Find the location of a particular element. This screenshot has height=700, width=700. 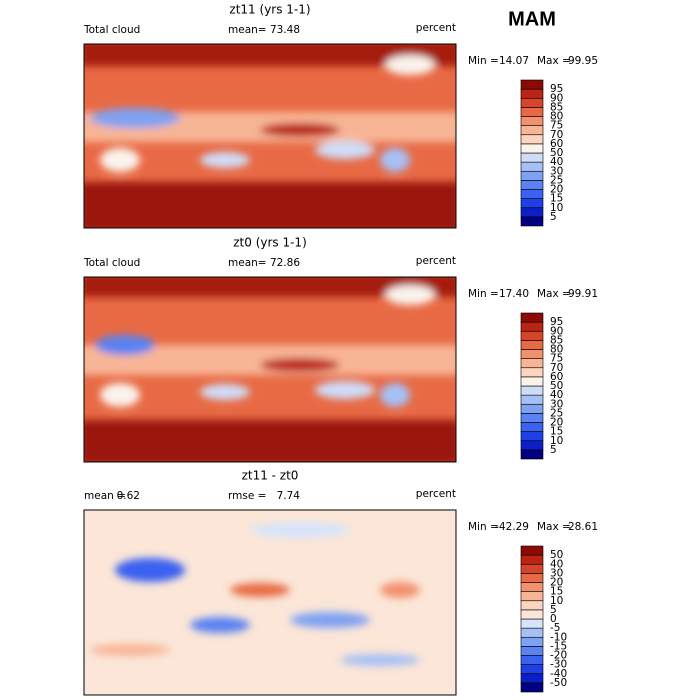

colorbar-label: 30 is located at coordinates (556, 404).